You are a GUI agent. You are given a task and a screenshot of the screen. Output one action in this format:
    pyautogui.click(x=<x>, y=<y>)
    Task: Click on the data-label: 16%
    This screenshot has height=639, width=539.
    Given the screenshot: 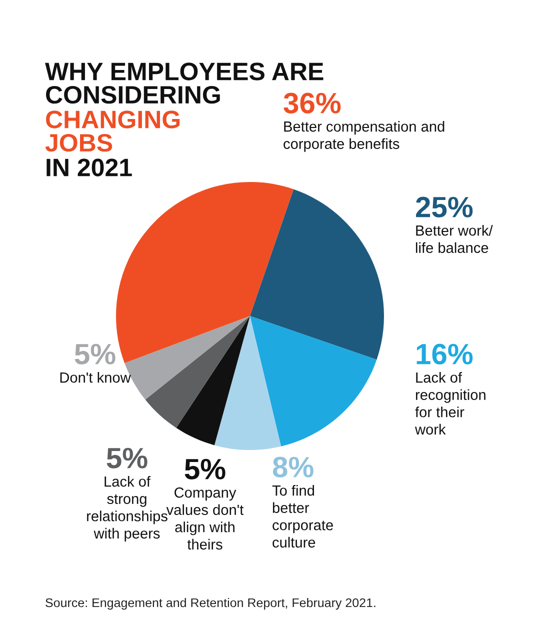 What is the action you would take?
    pyautogui.click(x=444, y=354)
    